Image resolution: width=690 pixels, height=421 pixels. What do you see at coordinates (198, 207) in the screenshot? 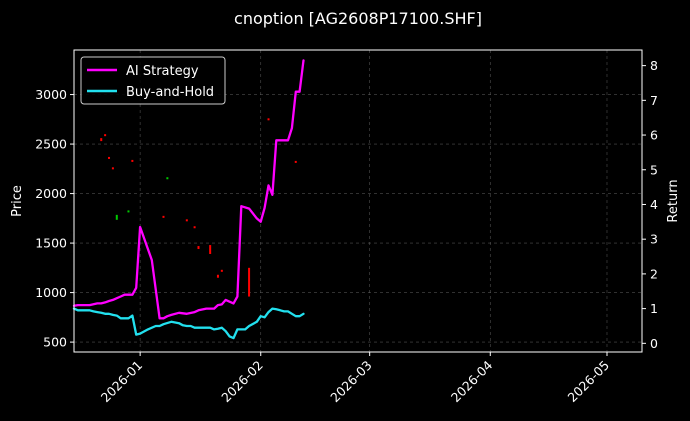
I see `price-bars-layer` at bounding box center [198, 207].